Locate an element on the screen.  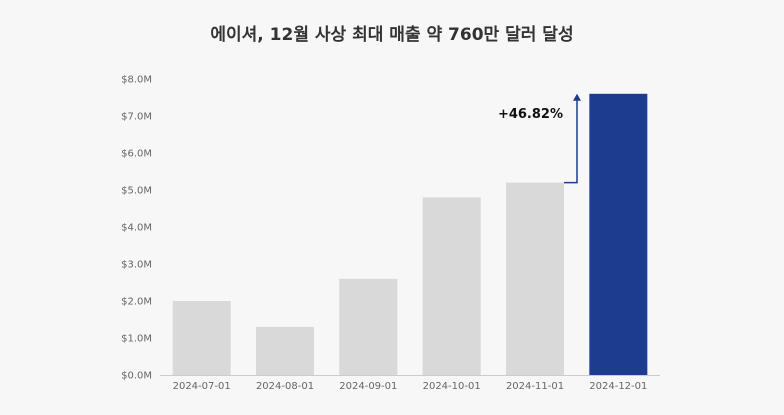
y-tick-label: $2.0M is located at coordinates (136, 302).